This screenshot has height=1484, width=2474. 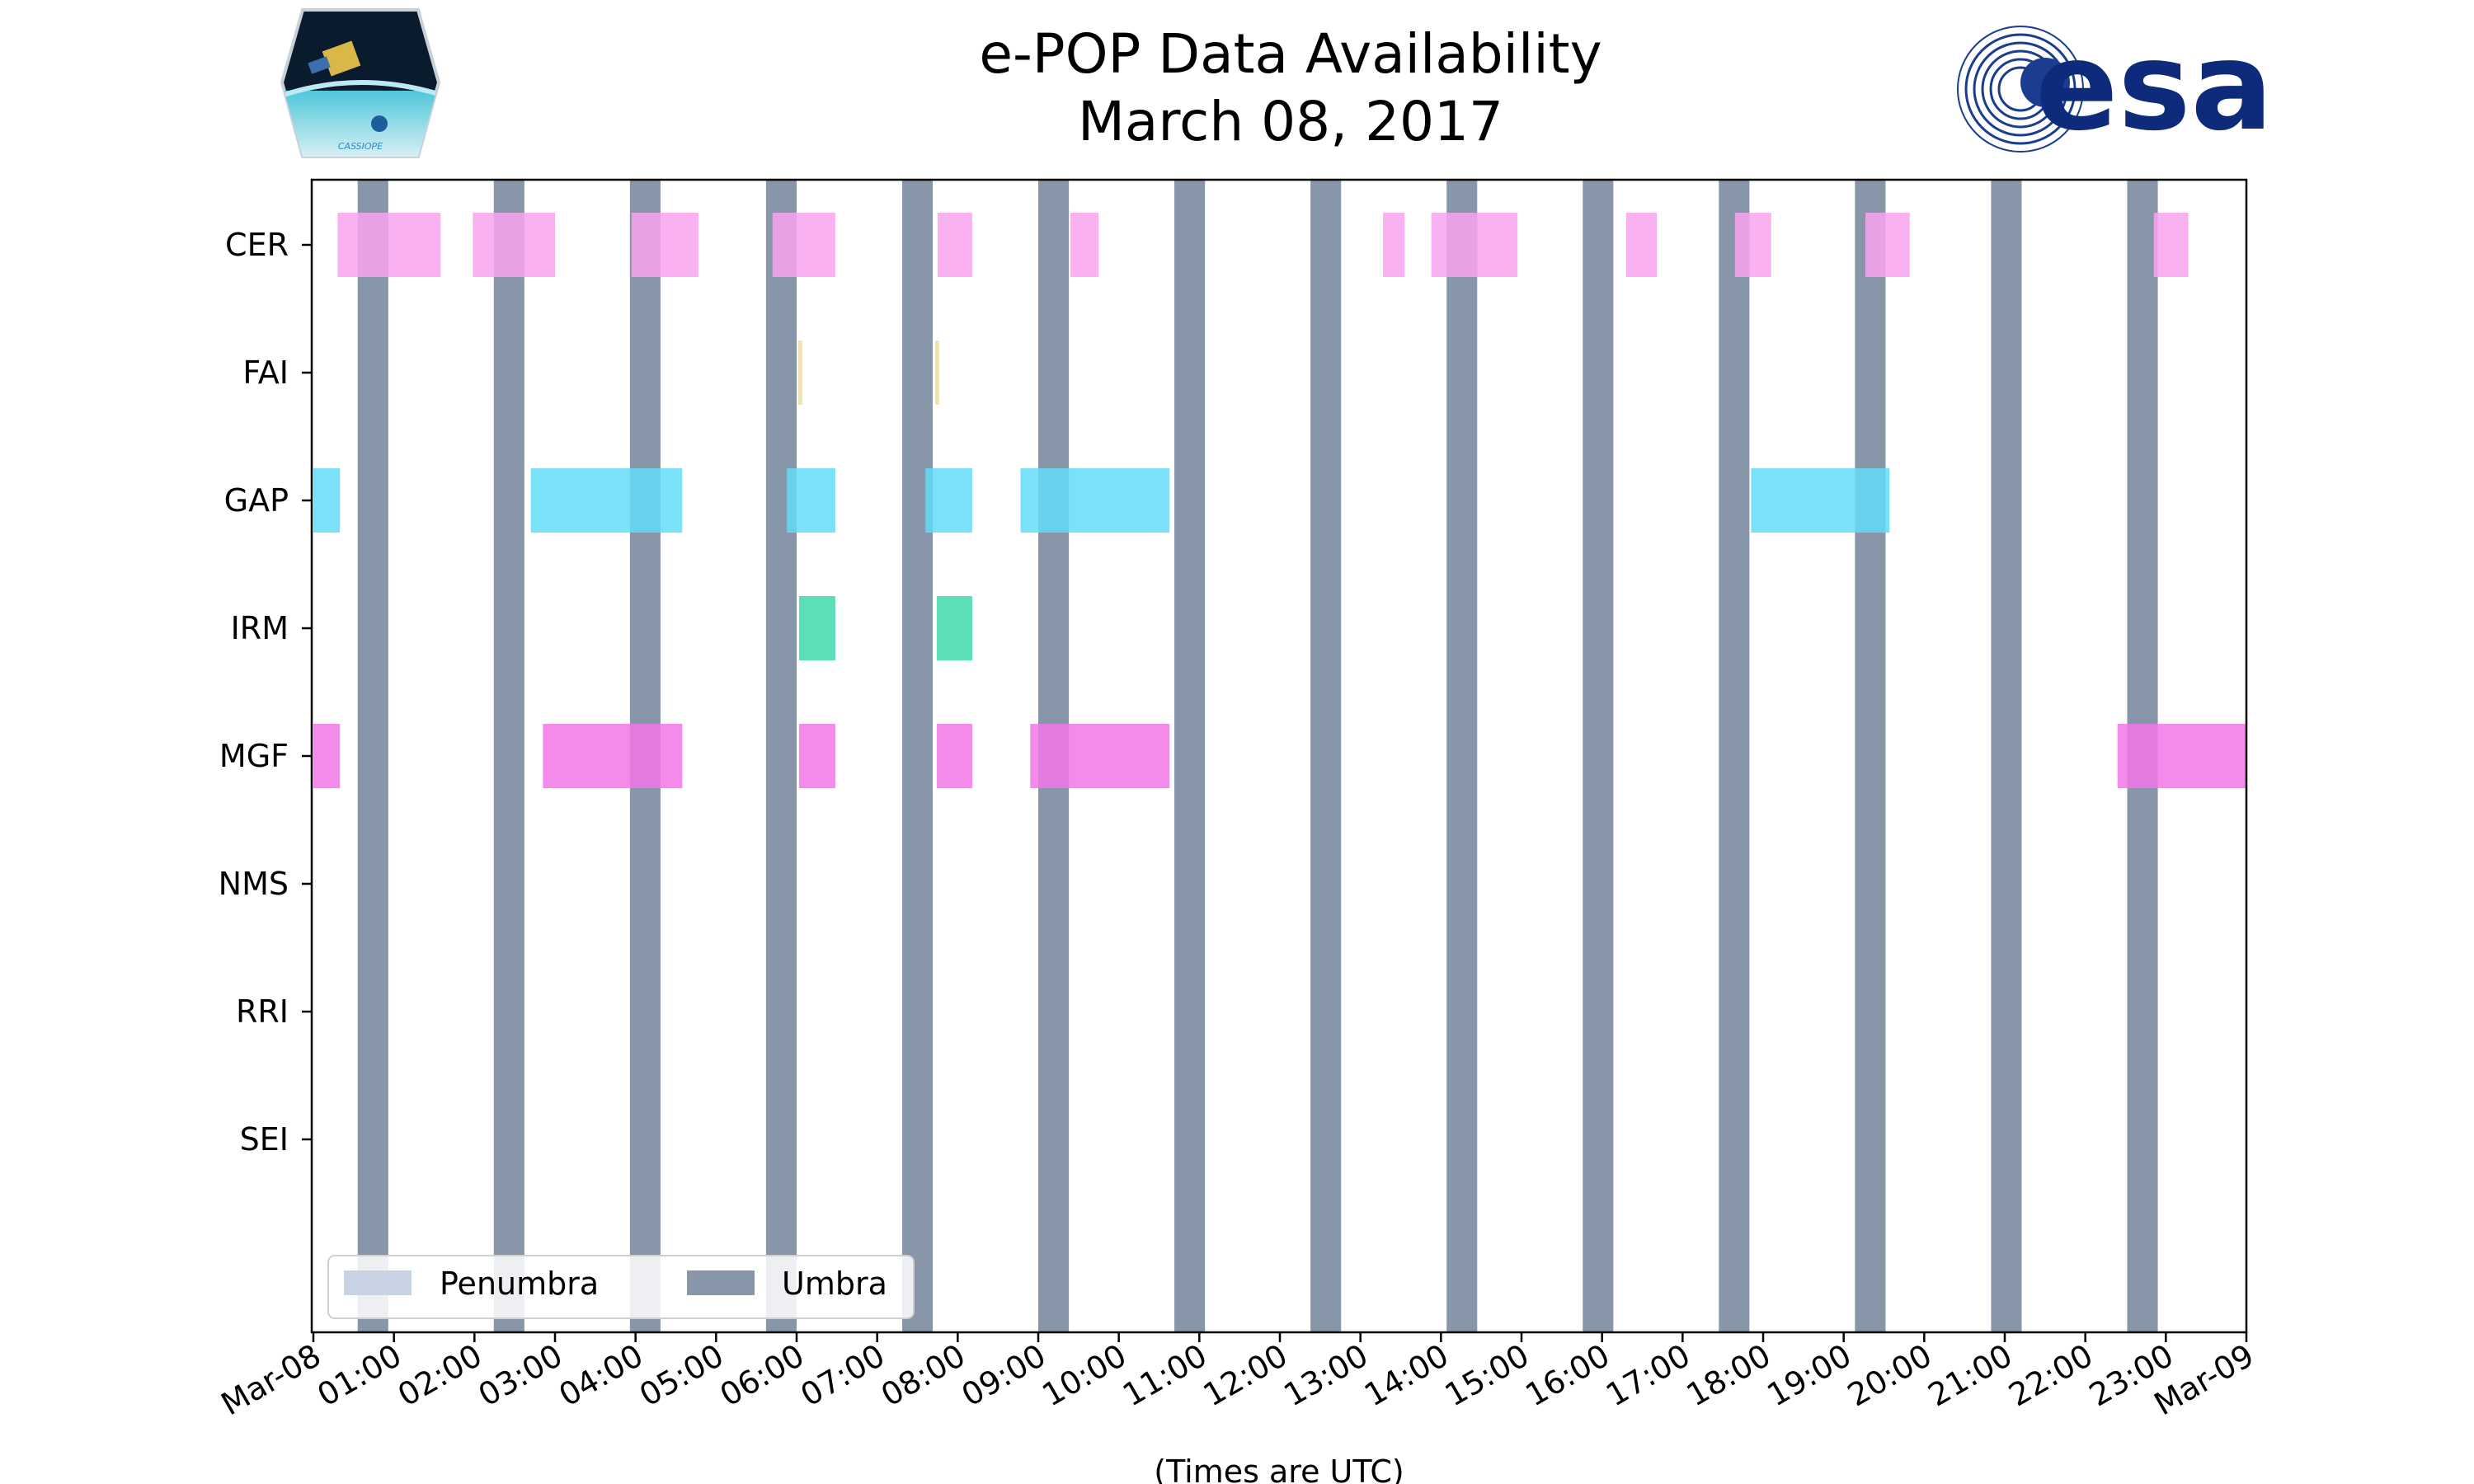 I want to click on x-tick-label: 14:00, so click(x=1406, y=1375).